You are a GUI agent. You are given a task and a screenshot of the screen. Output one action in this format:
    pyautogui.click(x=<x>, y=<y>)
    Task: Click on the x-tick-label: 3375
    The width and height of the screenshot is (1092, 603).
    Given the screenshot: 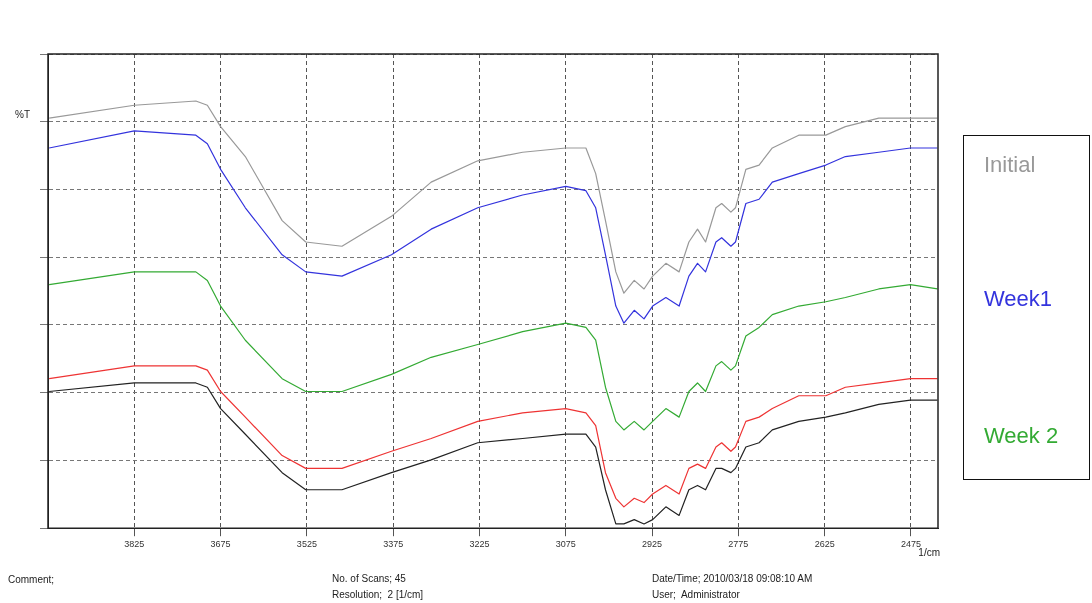 What is the action you would take?
    pyautogui.click(x=393, y=544)
    